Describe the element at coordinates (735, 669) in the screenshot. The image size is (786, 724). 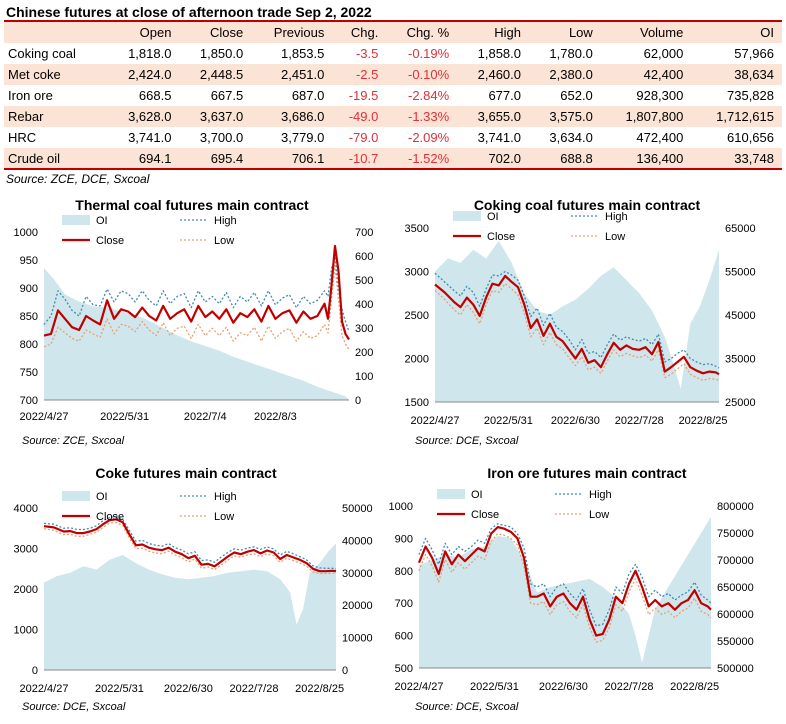
I see `y2-tick-label: 500000` at that location.